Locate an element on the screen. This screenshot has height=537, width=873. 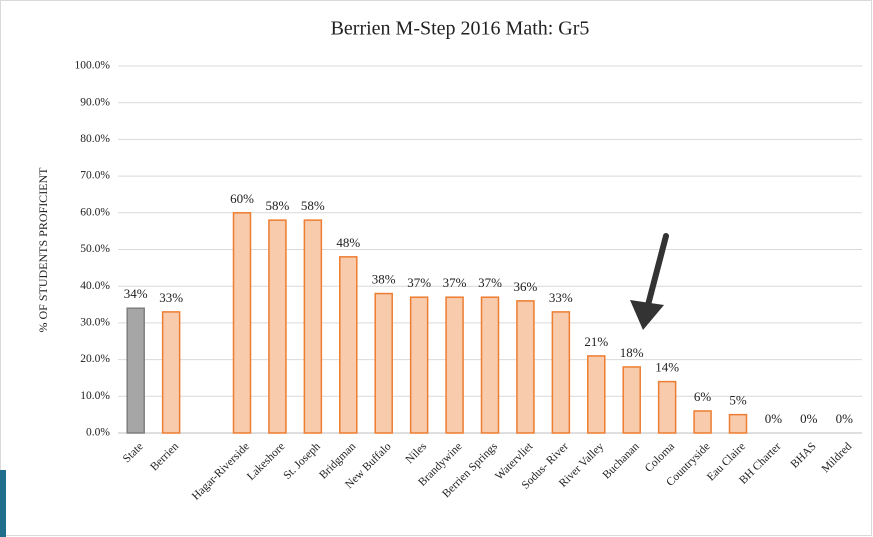
data-label: 36% is located at coordinates (526, 286).